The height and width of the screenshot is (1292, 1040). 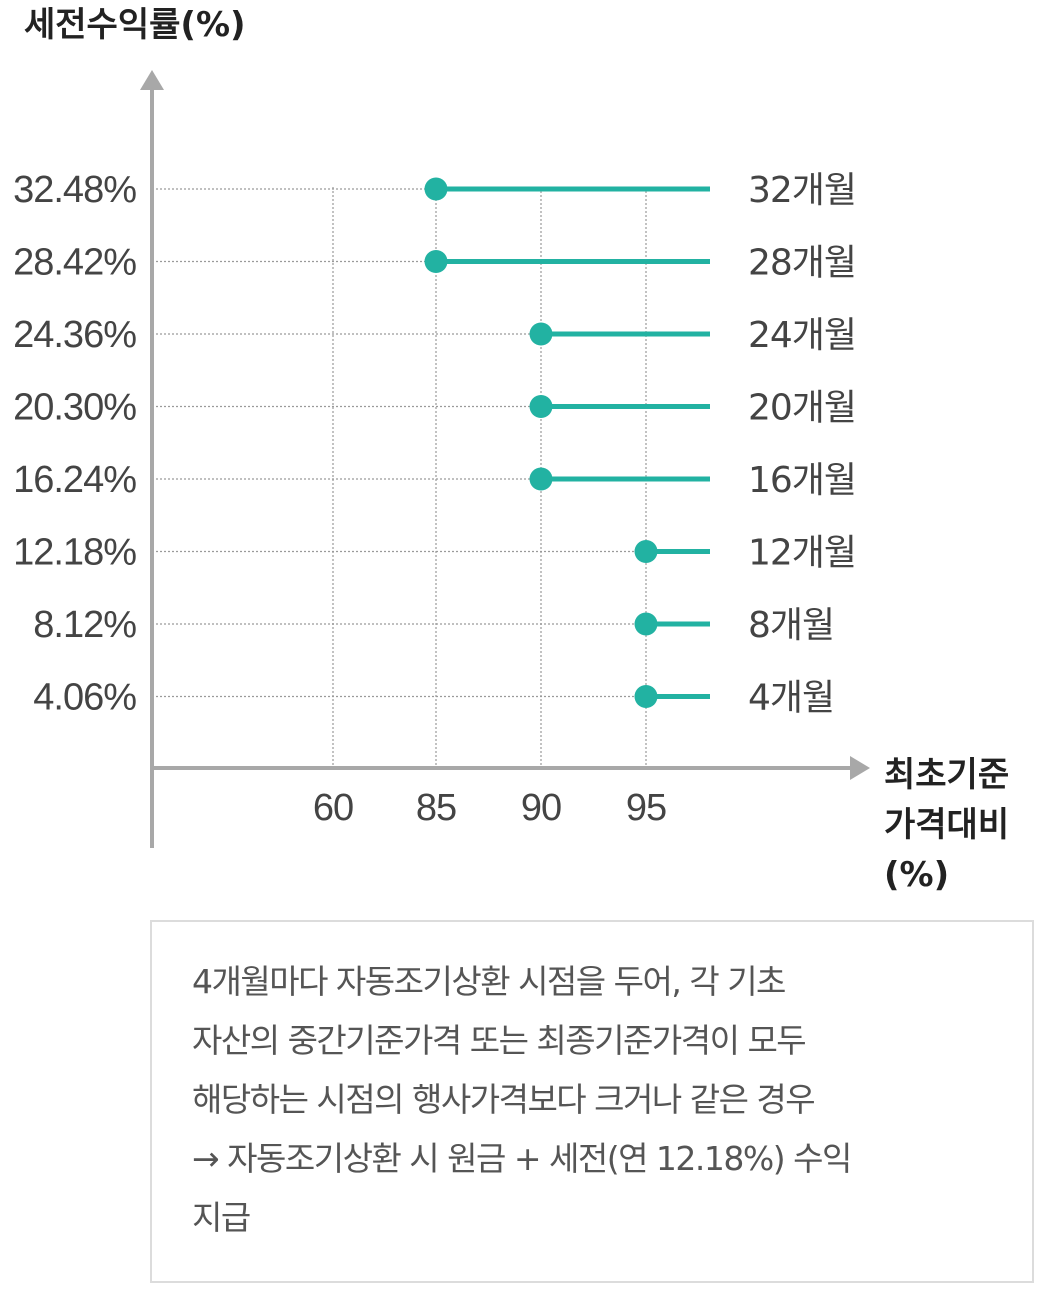 I want to click on series-label: 20개월, so click(x=802, y=408).